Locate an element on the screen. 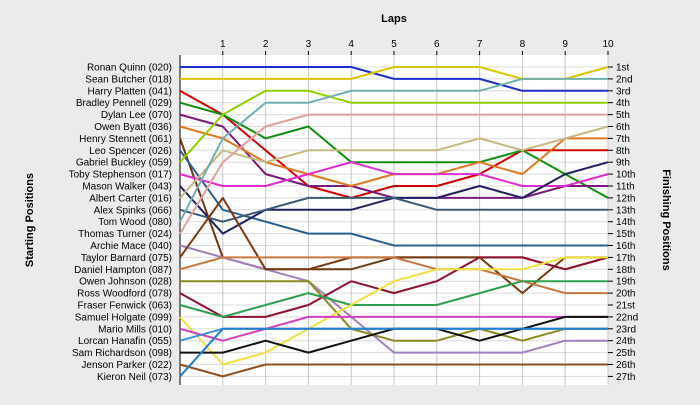 The height and width of the screenshot is (405, 700). starting-position-label: Archie Mace (040) is located at coordinates (131, 246).